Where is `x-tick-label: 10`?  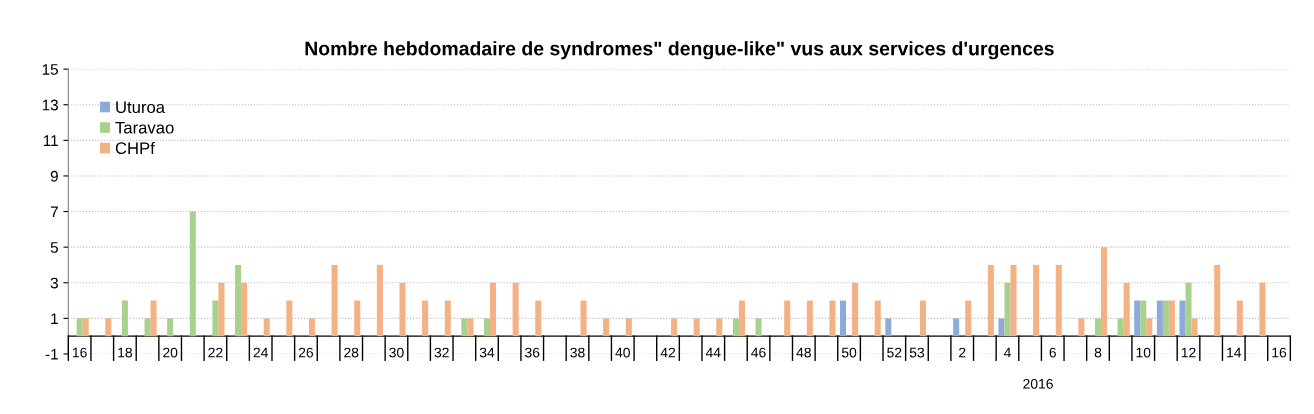
x-tick-label: 10 is located at coordinates (1143, 352).